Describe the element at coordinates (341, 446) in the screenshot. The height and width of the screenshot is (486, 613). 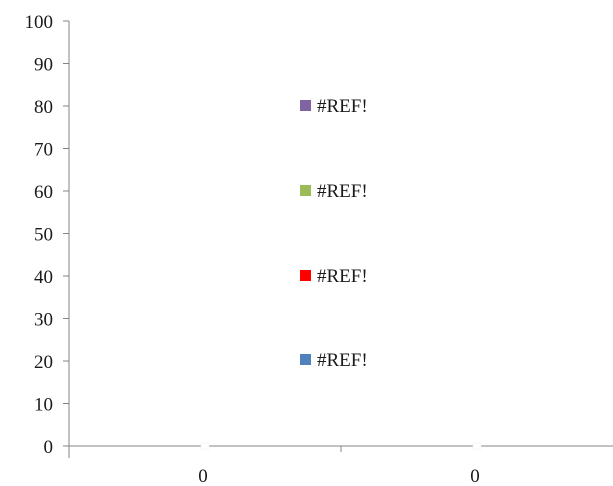
I see `data-markers` at that location.